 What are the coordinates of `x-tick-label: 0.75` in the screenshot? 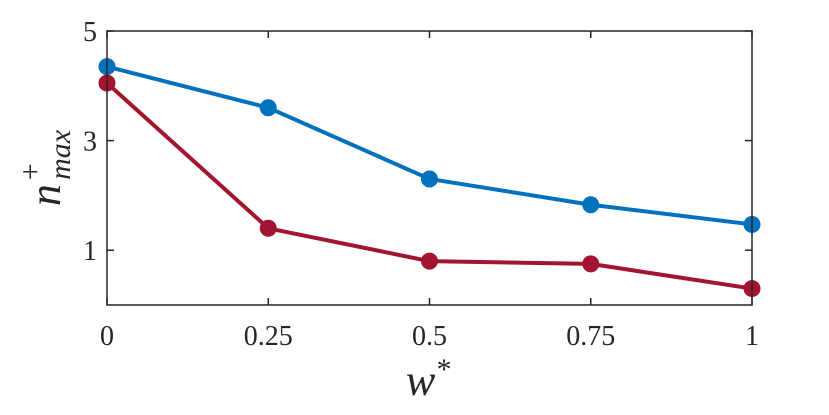 It's located at (590, 336).